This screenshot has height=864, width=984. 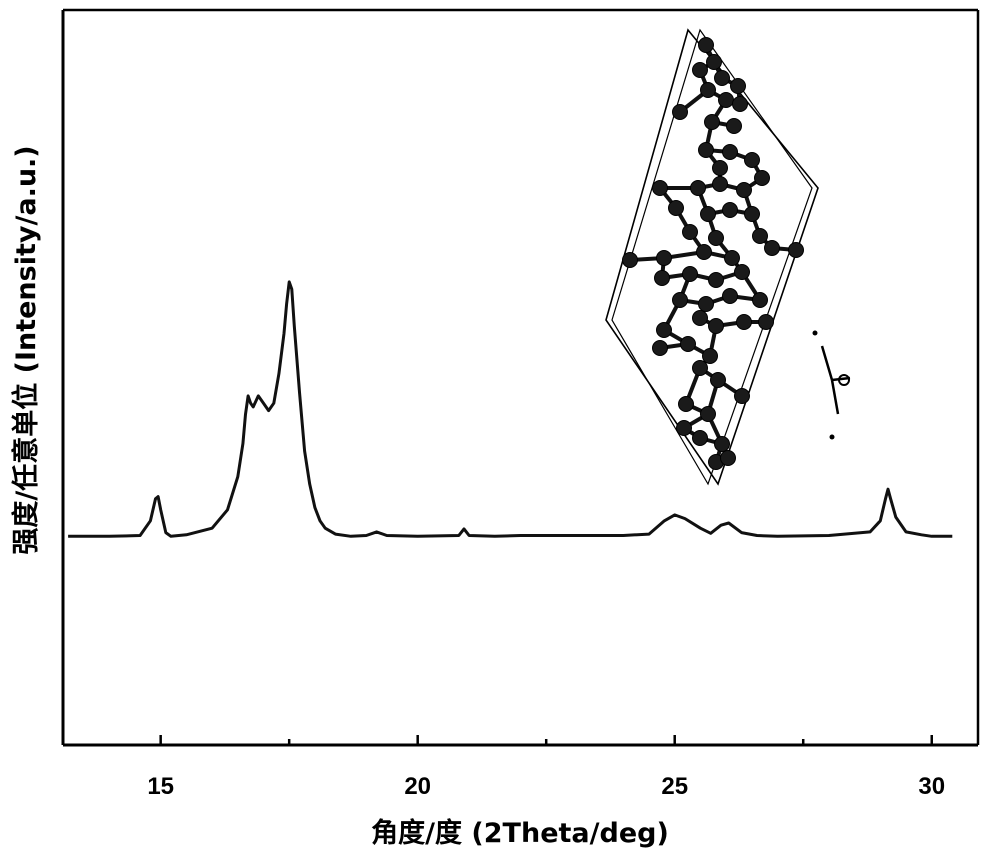 I want to click on orientation-origin, so click(x=844, y=380).